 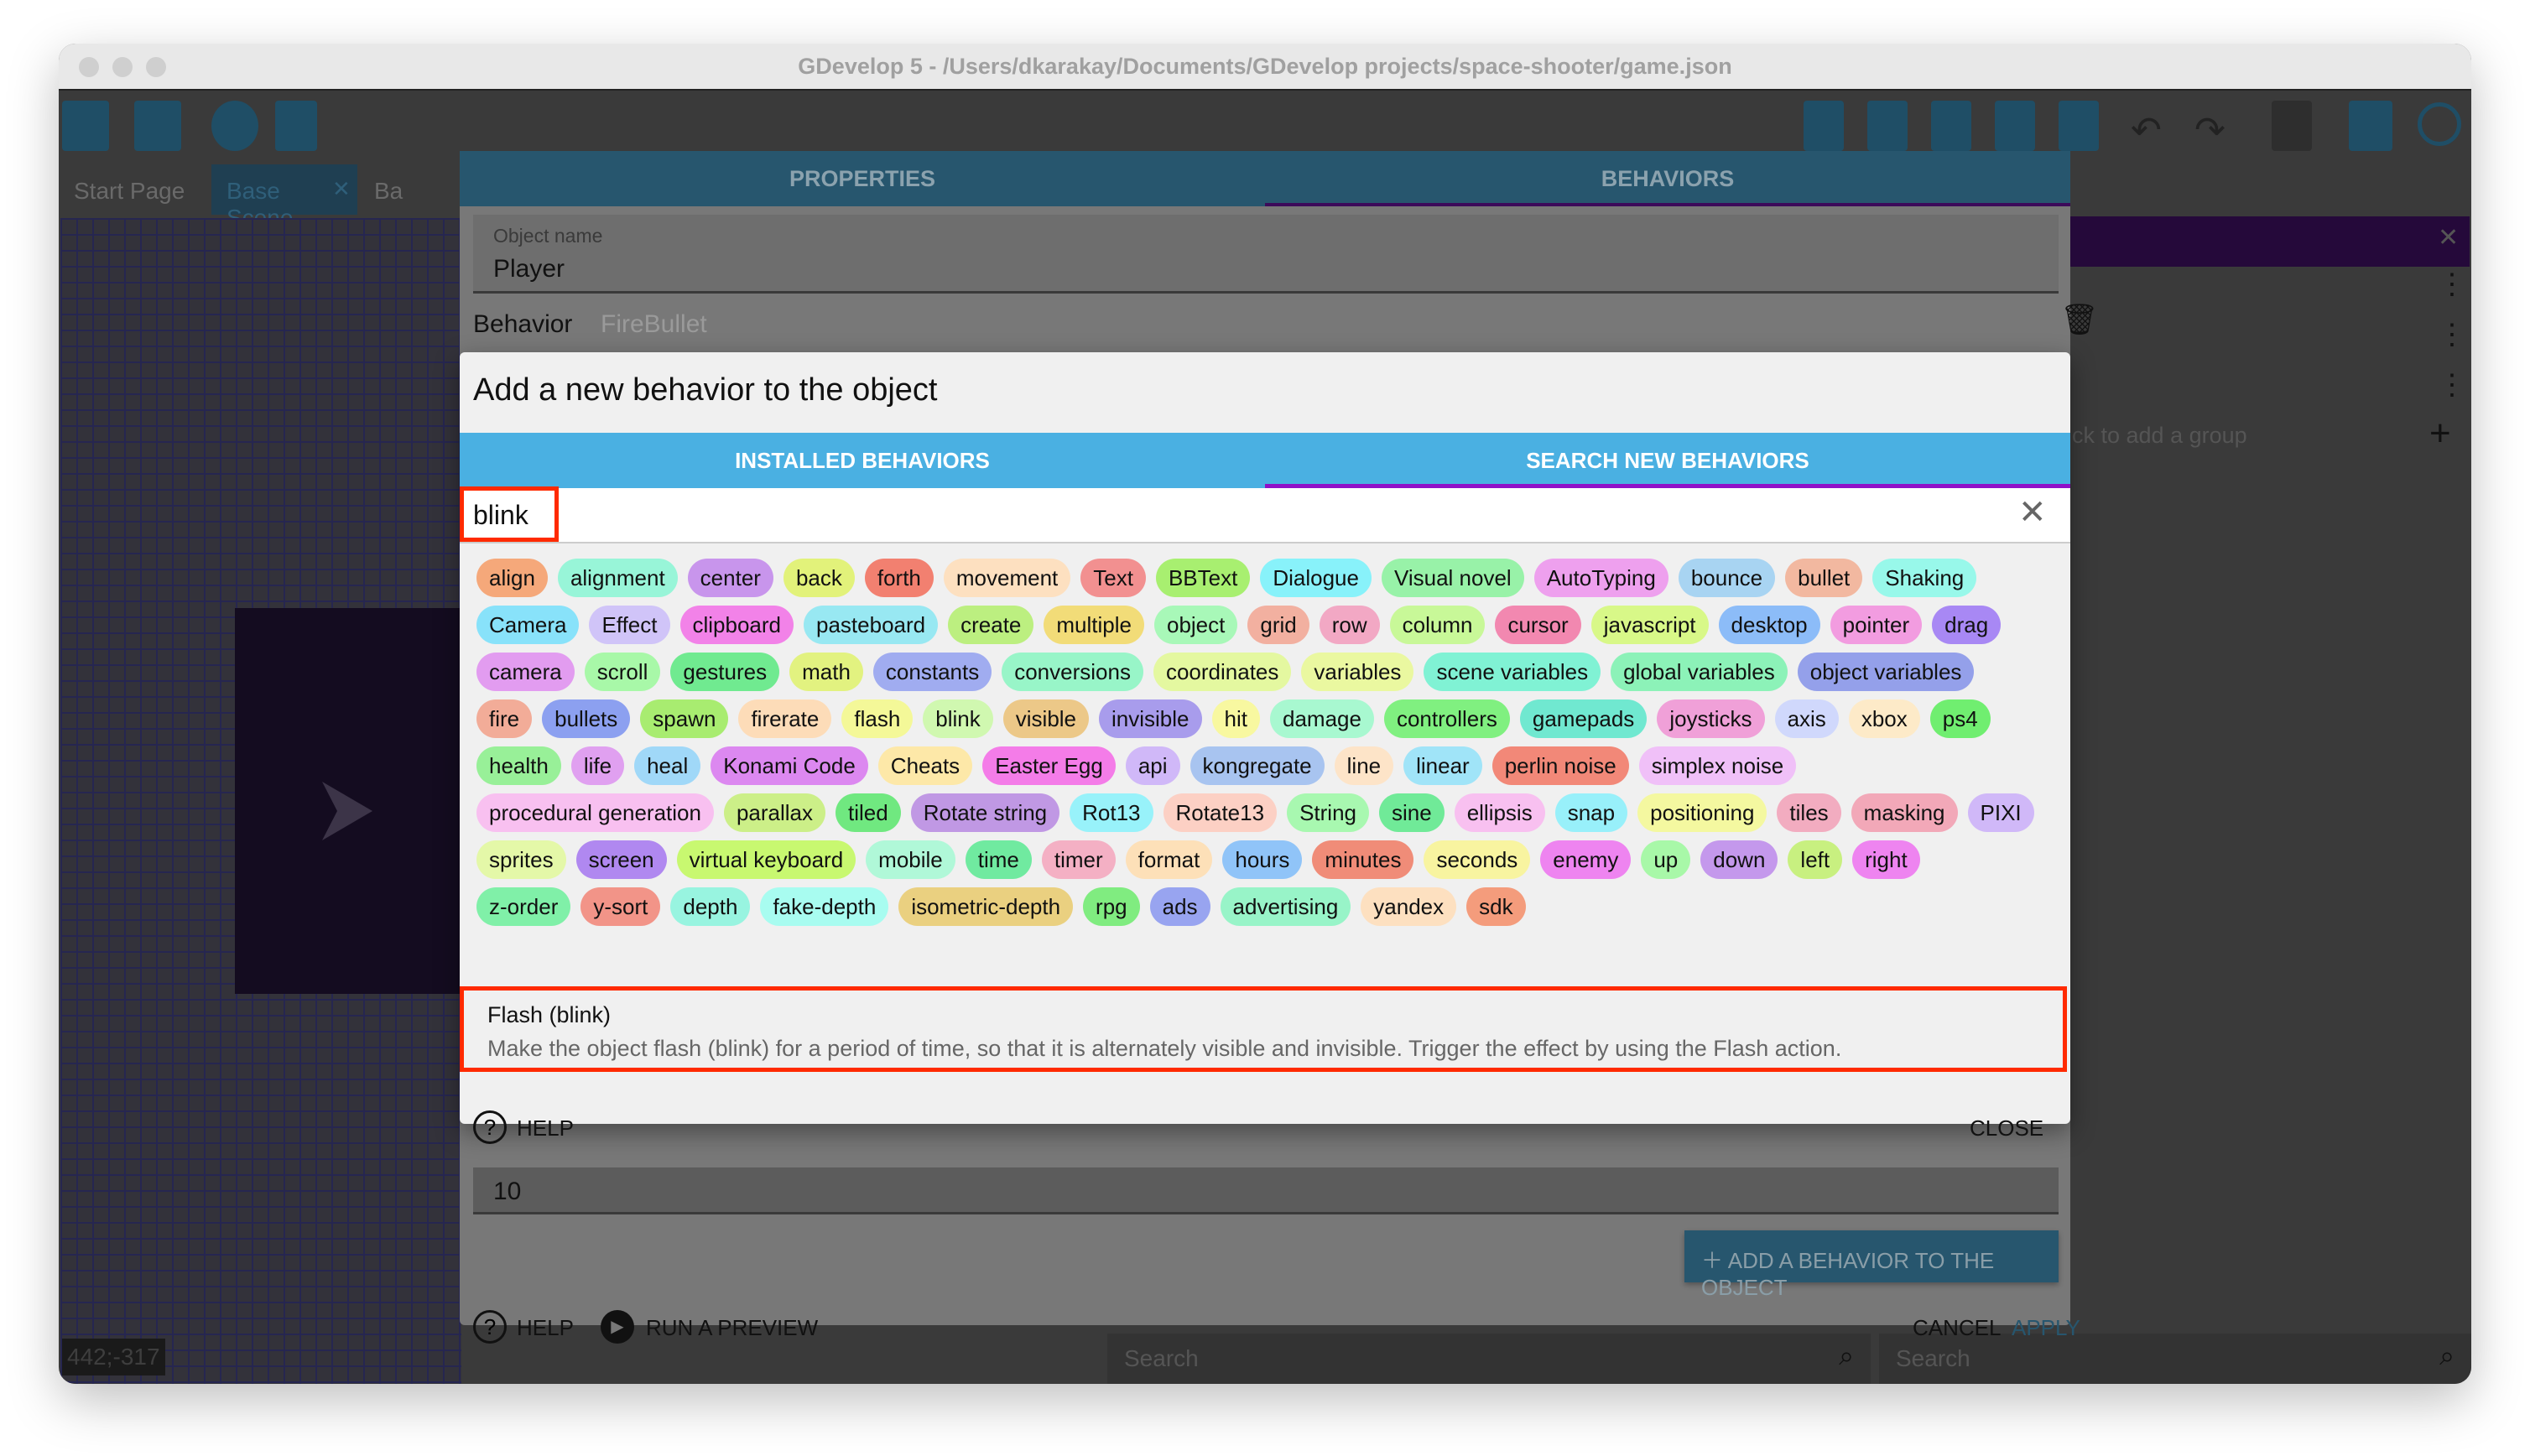 I want to click on tag-chip: camera, so click(x=525, y=672).